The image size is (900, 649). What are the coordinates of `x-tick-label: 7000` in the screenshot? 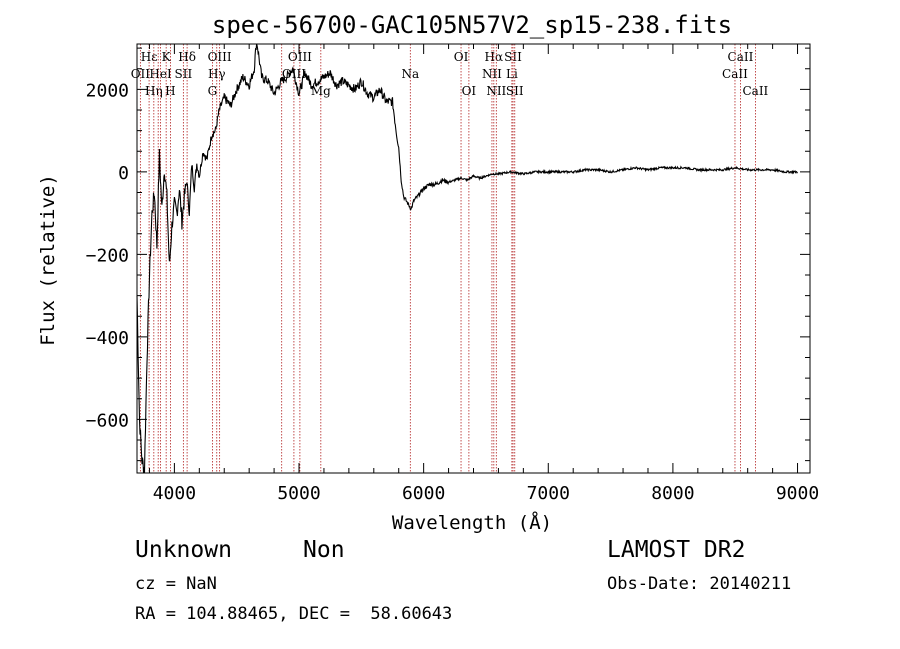 It's located at (548, 493).